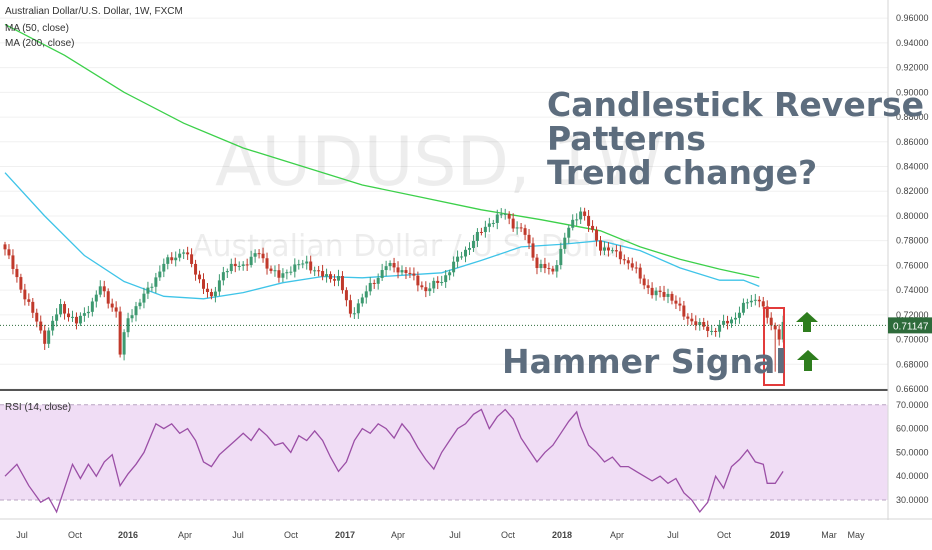 The width and height of the screenshot is (932, 550). I want to click on price-tick-label: 0.74000, so click(912, 290).